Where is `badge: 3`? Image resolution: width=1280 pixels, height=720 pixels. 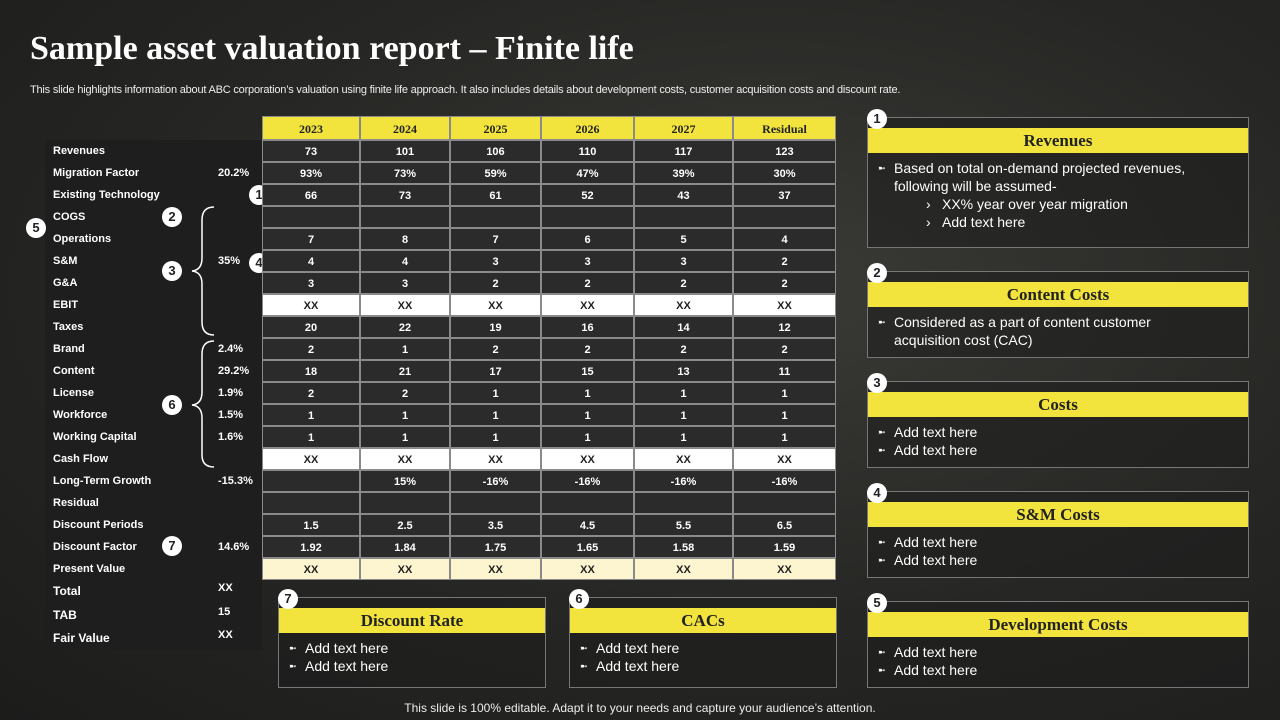 badge: 3 is located at coordinates (172, 271).